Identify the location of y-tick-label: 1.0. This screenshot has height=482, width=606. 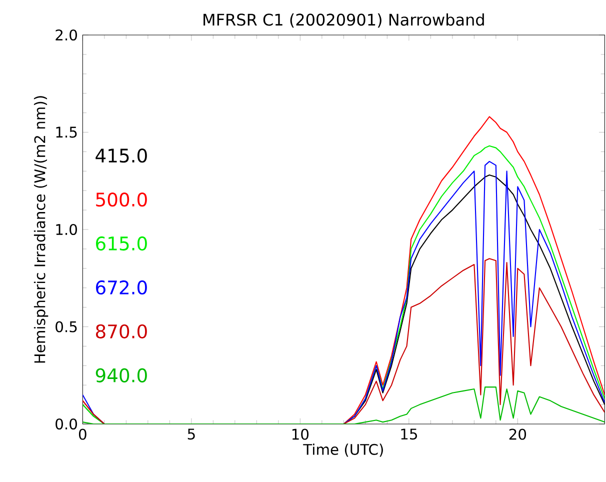
(66, 230).